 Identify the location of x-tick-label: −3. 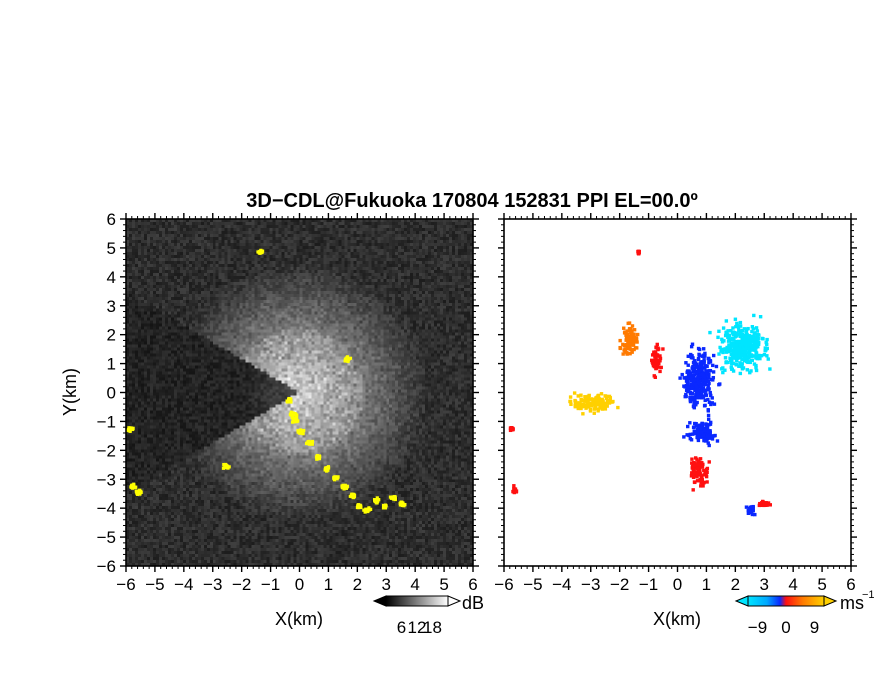
(590, 584).